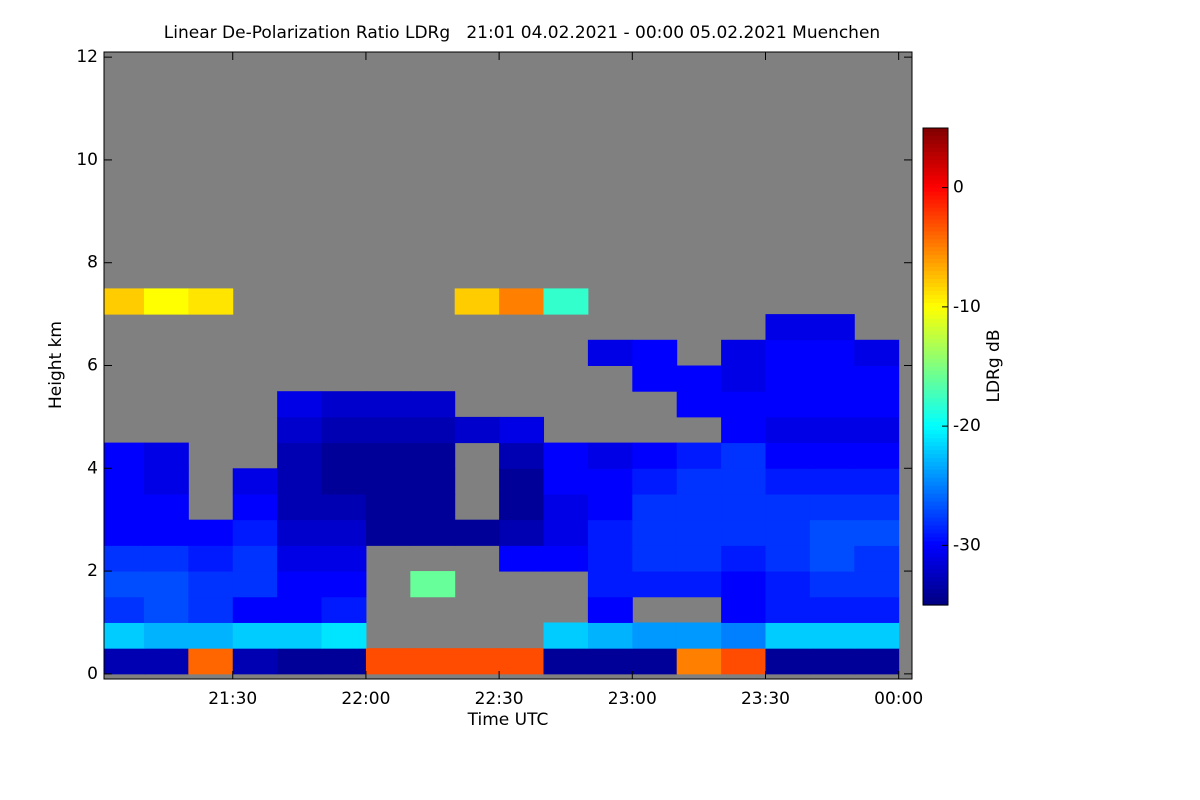  I want to click on x-tick-label: 22:00, so click(365, 699).